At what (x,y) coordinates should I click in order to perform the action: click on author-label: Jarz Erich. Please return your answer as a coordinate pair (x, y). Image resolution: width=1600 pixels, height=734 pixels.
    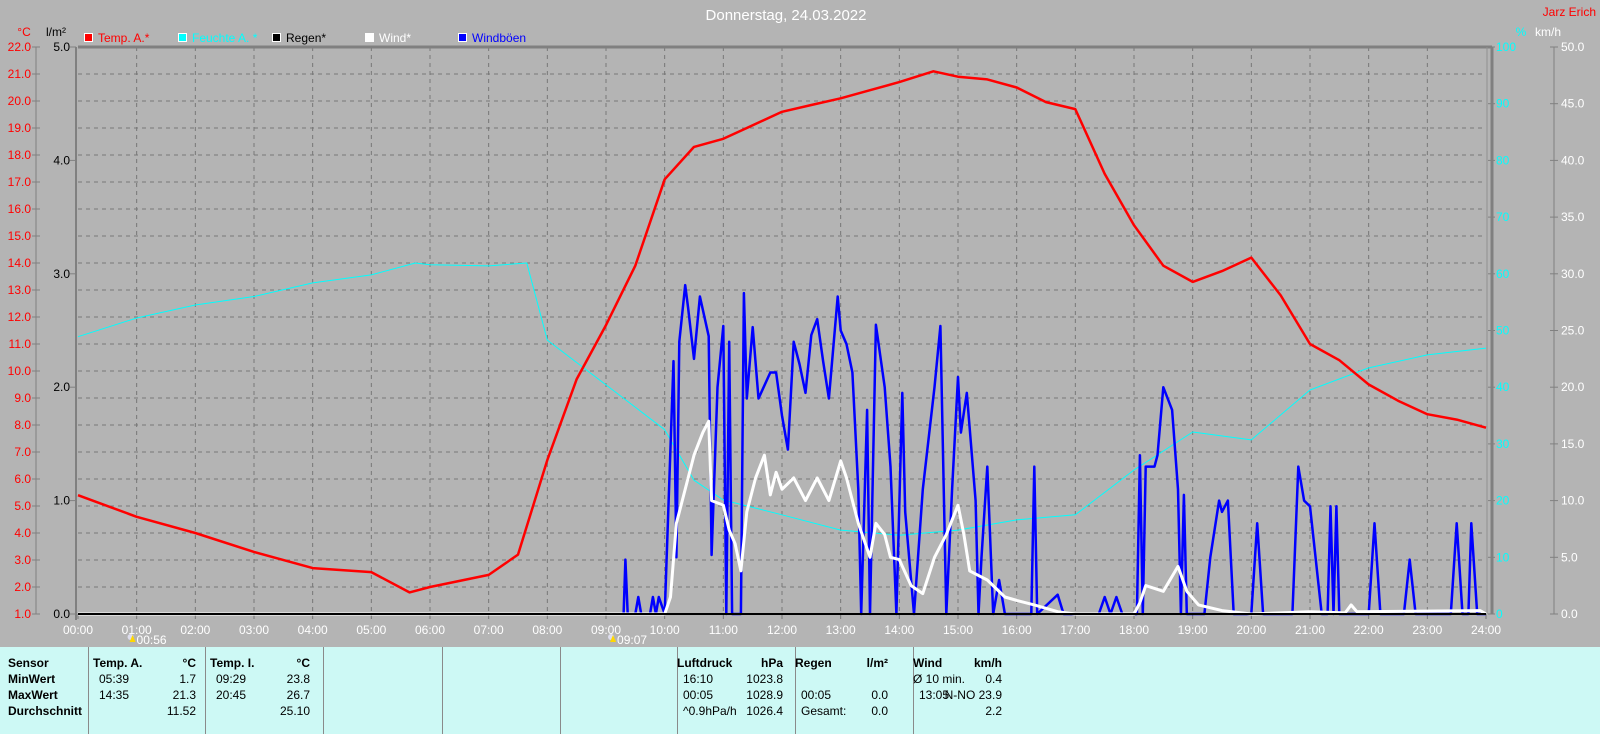
    Looking at the image, I should click on (1569, 12).